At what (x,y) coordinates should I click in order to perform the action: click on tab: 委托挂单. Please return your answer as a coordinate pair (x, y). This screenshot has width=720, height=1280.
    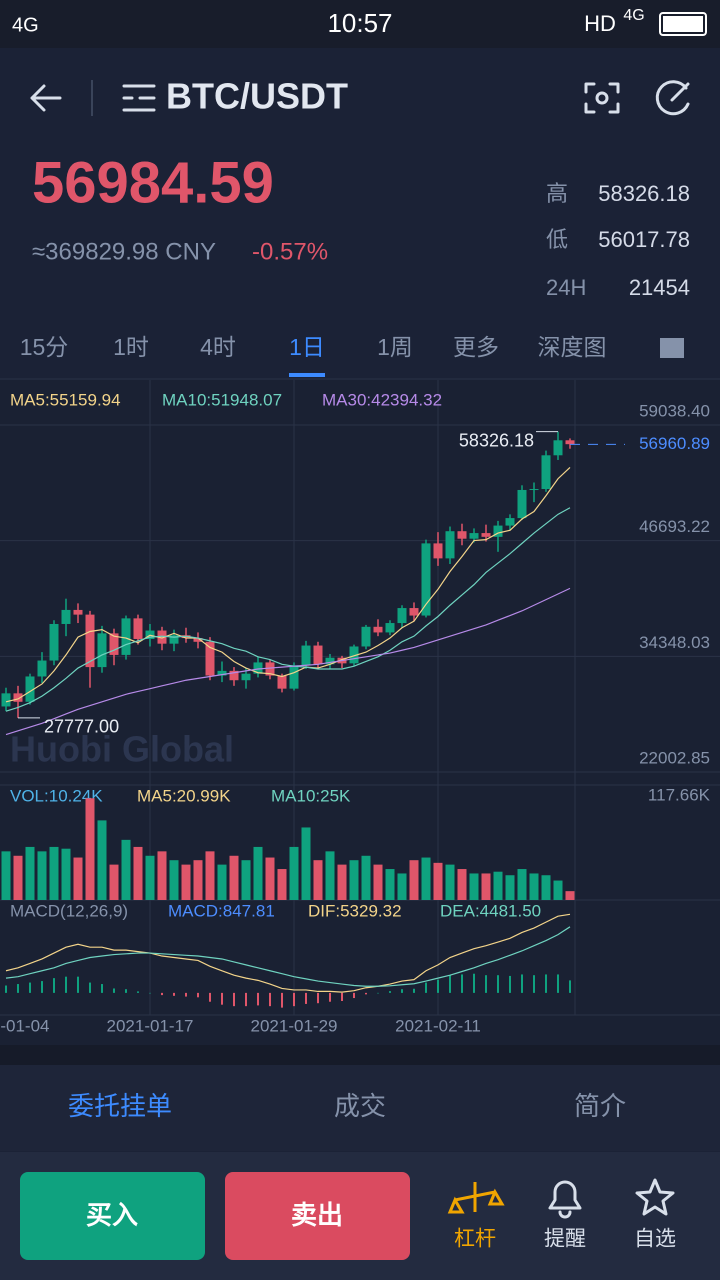
    Looking at the image, I should click on (120, 1106).